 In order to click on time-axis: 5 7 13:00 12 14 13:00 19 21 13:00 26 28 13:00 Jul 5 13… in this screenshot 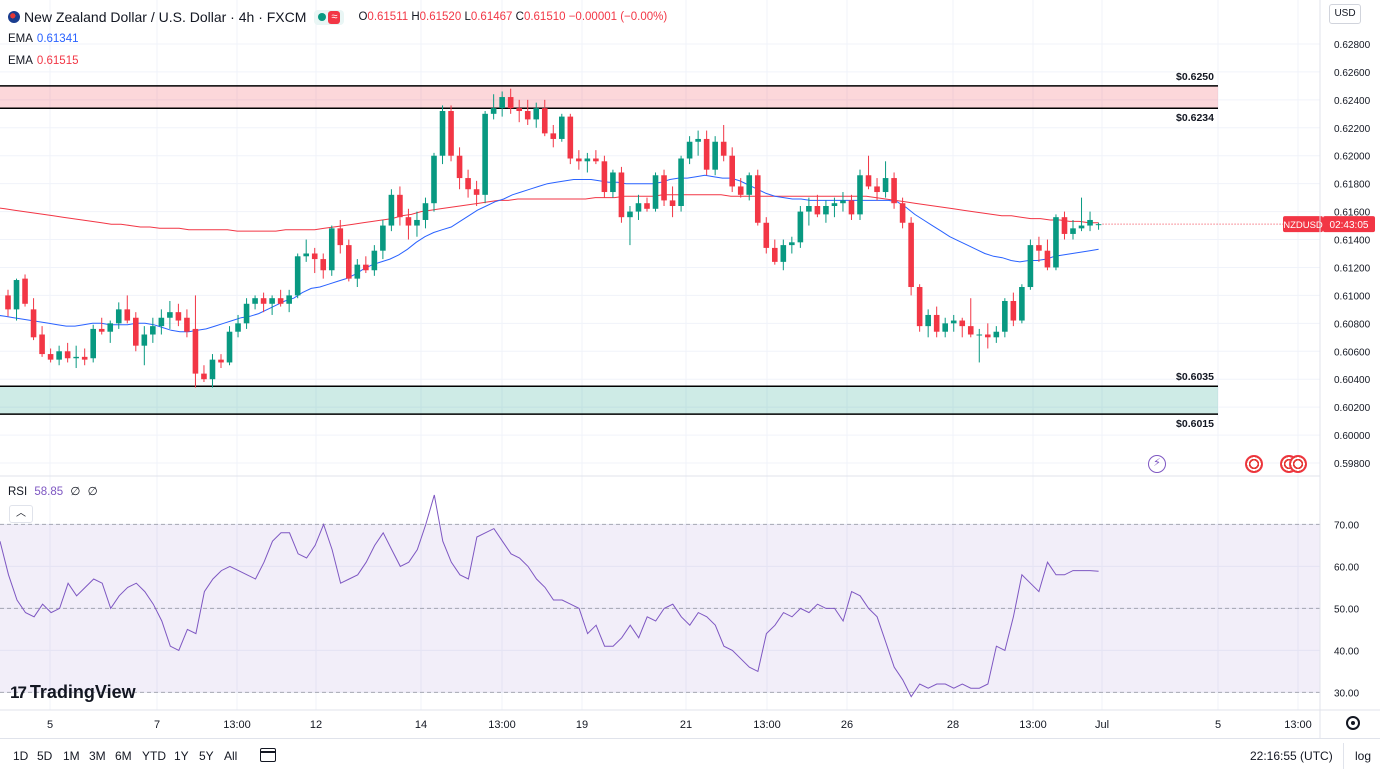, I will do `click(679, 725)`.